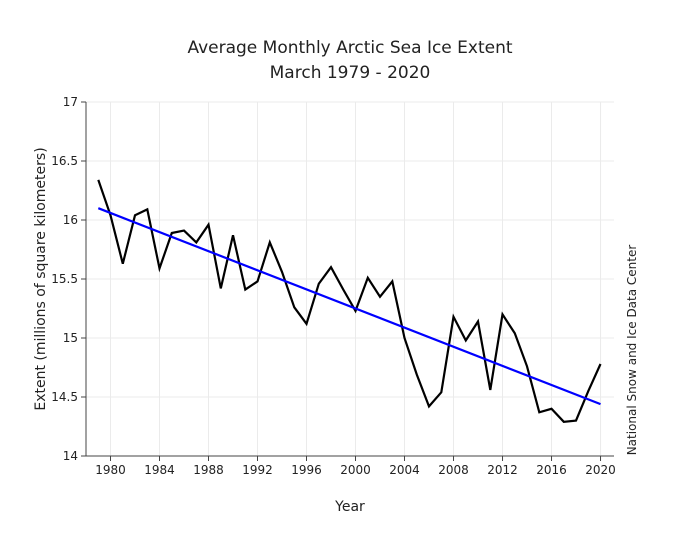  I want to click on x-tick-label: 2004, so click(404, 470).